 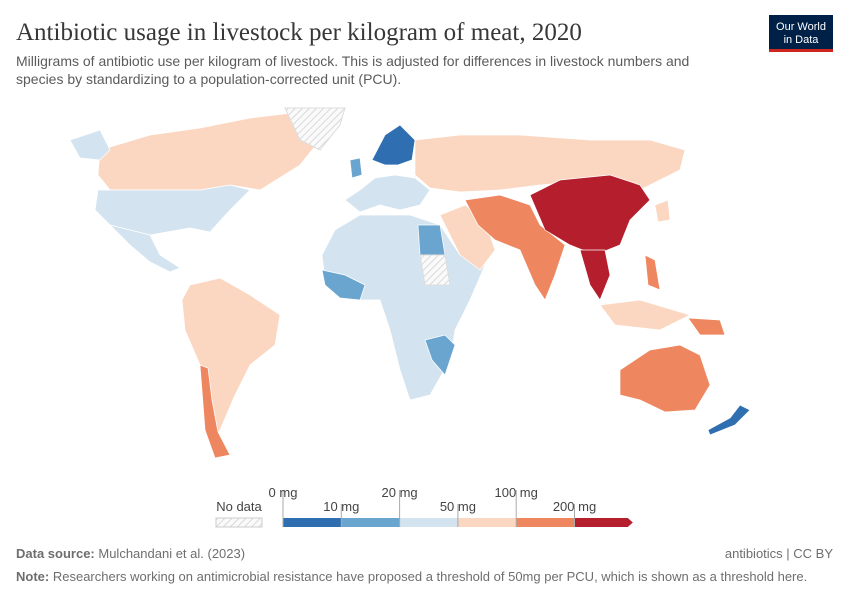 I want to click on legend-no-data-label: No data, so click(x=239, y=506).